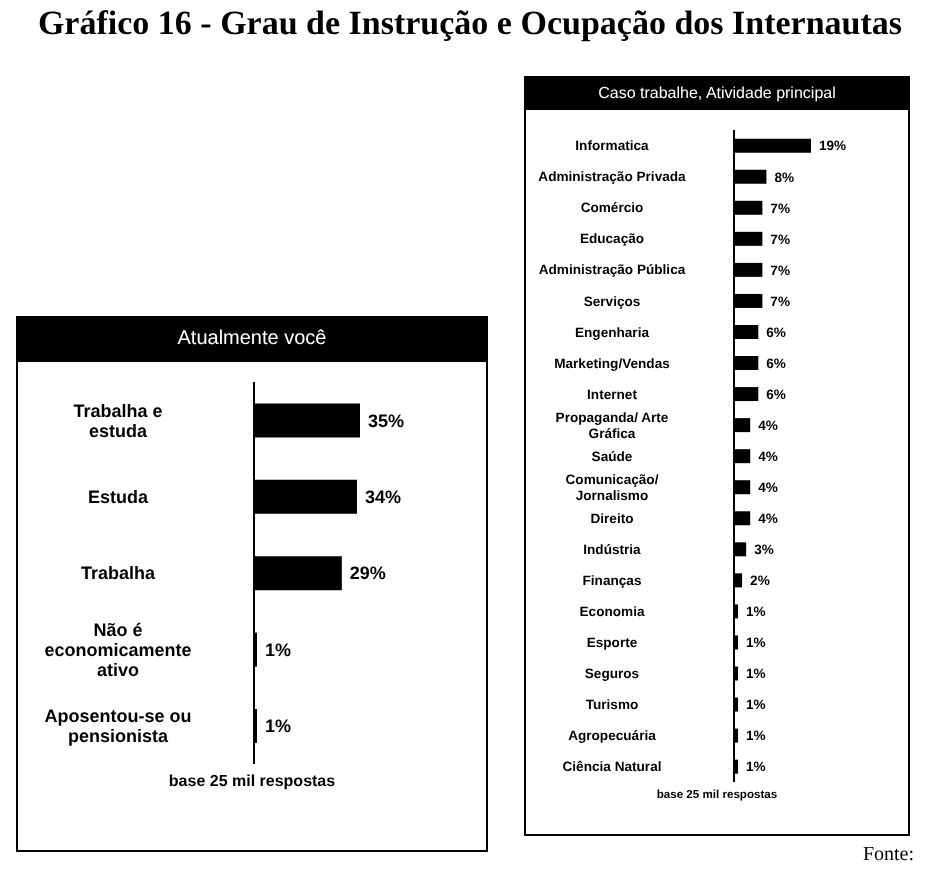  Describe the element at coordinates (118, 420) in the screenshot. I see `y-tick-label: Trabalha e estuda` at that location.